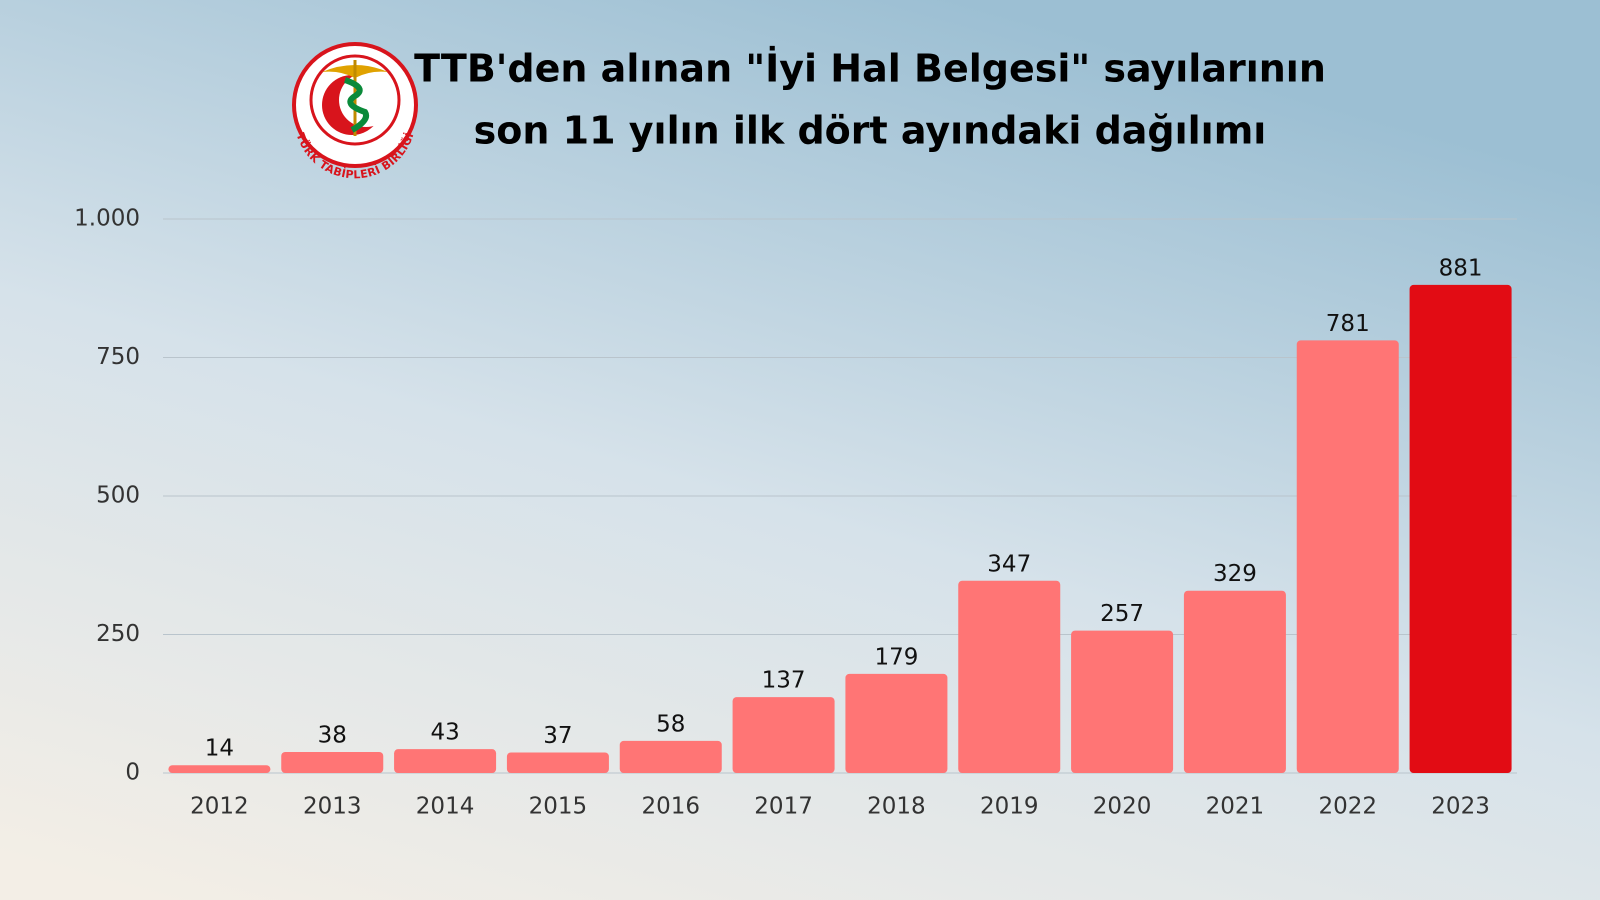 The image size is (1600, 900). I want to click on x-tick-label: 2019, so click(1009, 807).